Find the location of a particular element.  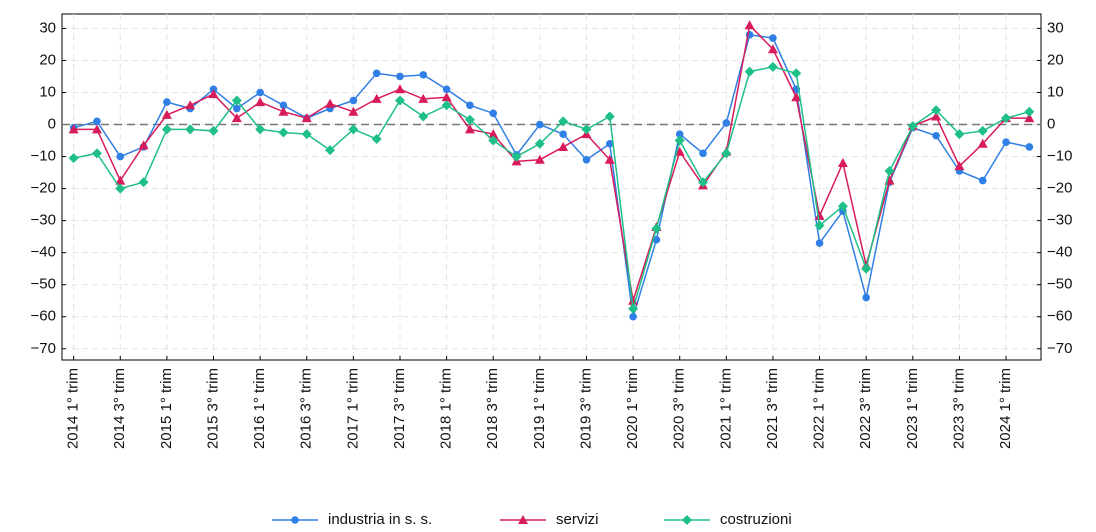

x-tick-label: 2020 3° trim is located at coordinates (679, 408).